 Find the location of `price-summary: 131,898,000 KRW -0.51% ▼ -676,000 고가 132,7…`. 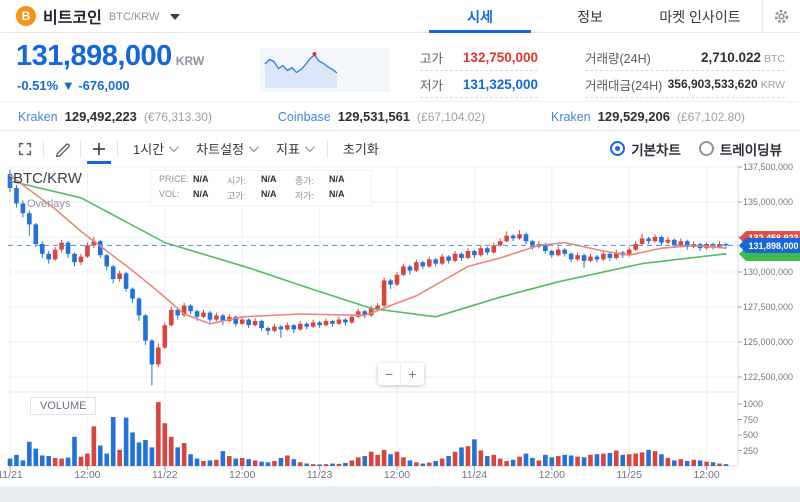

price-summary: 131,898,000 KRW -0.51% ▼ -676,000 고가 132,7… is located at coordinates (400, 67).